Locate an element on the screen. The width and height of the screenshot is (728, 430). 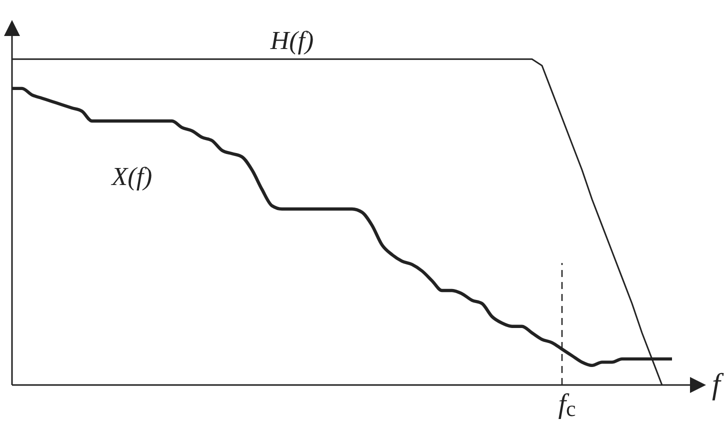
series-label: X(f) is located at coordinates (131, 177).